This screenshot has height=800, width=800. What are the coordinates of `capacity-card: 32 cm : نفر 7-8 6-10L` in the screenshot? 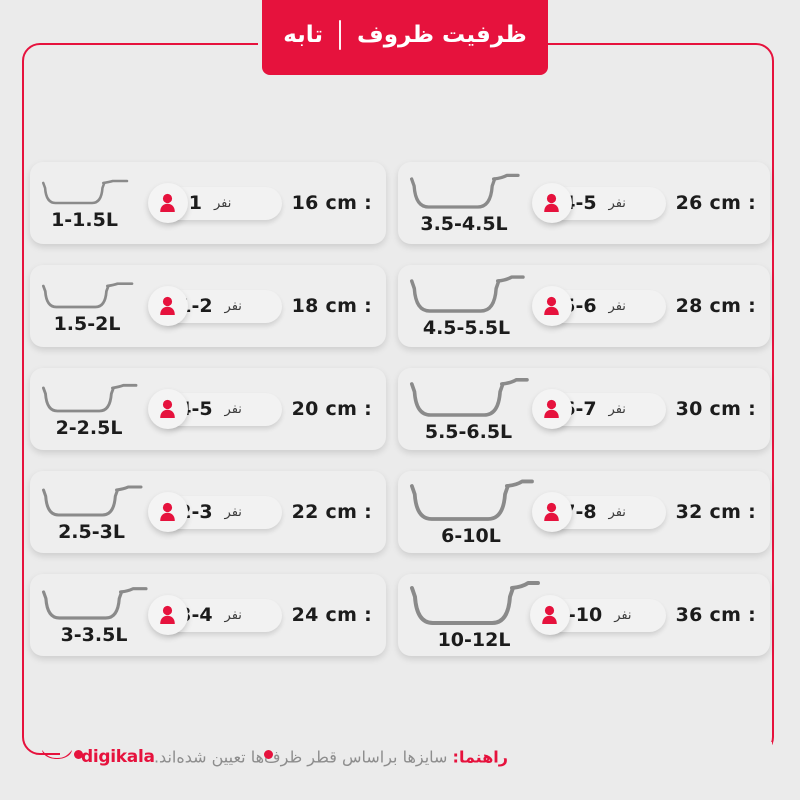 It's located at (584, 512).